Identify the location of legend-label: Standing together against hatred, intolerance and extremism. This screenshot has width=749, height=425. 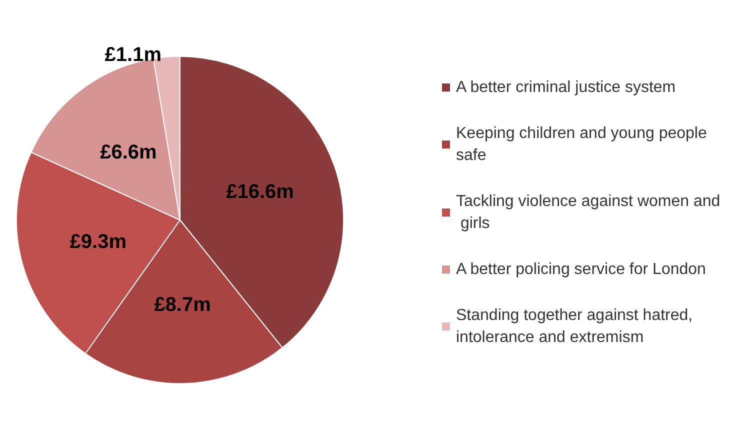
(577, 326).